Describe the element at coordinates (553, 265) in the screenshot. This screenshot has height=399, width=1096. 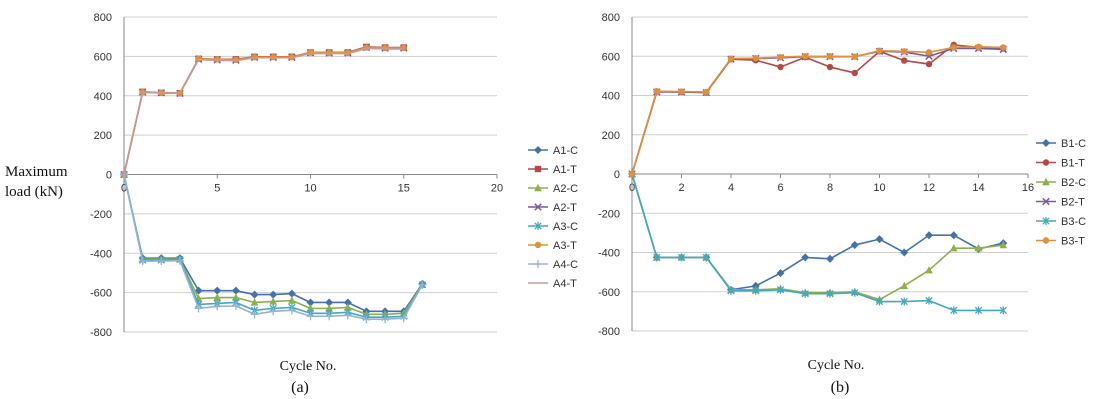
I see `legend-item: A4-C` at that location.